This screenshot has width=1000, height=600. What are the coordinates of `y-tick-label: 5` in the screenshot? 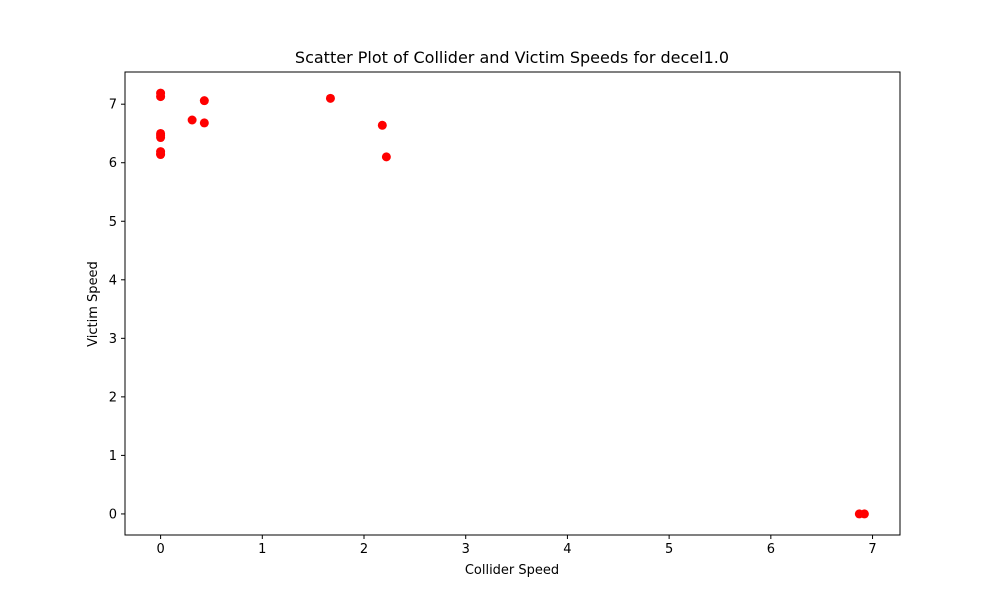 It's located at (113, 222).